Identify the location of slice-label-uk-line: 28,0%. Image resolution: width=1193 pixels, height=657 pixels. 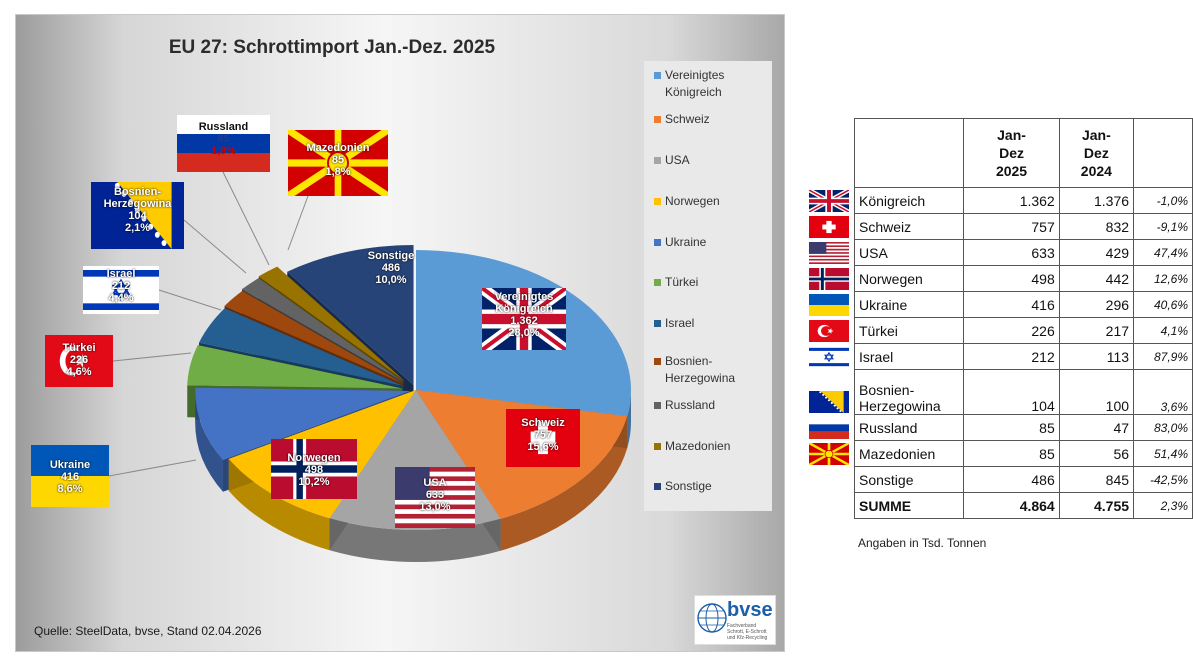
(524, 333).